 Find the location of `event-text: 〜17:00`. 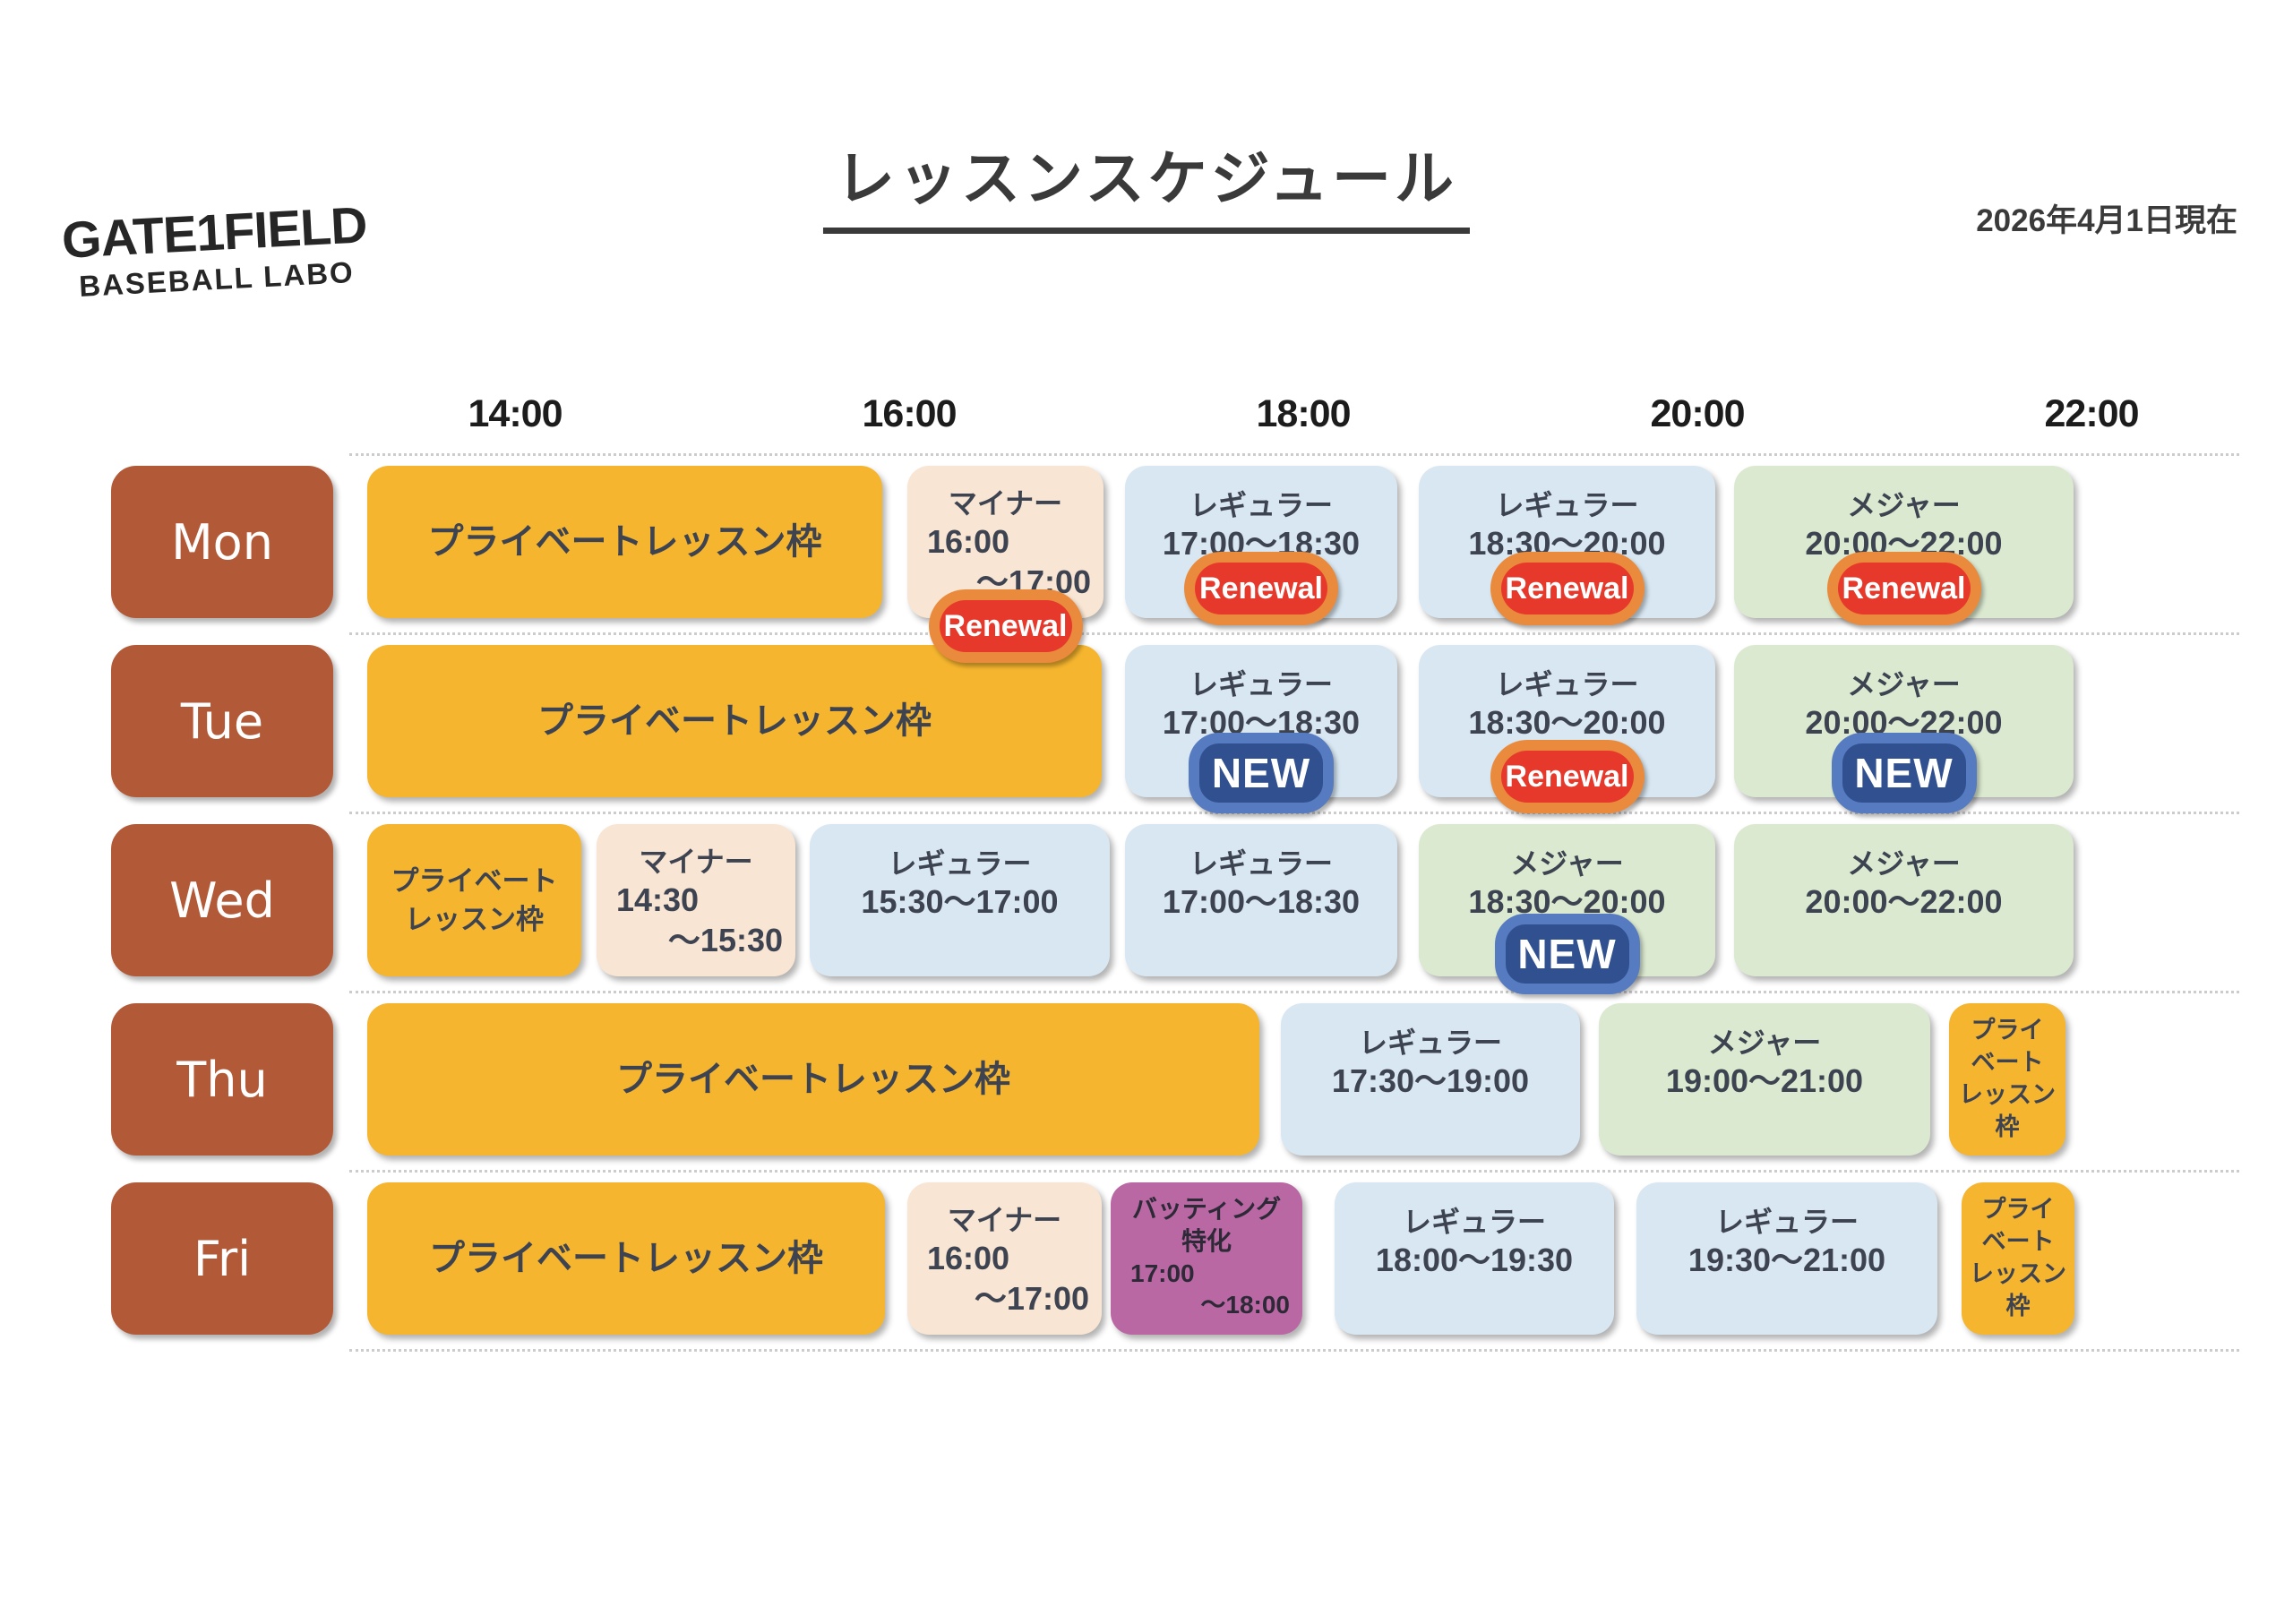

event-text: 〜17:00 is located at coordinates (1031, 1298).